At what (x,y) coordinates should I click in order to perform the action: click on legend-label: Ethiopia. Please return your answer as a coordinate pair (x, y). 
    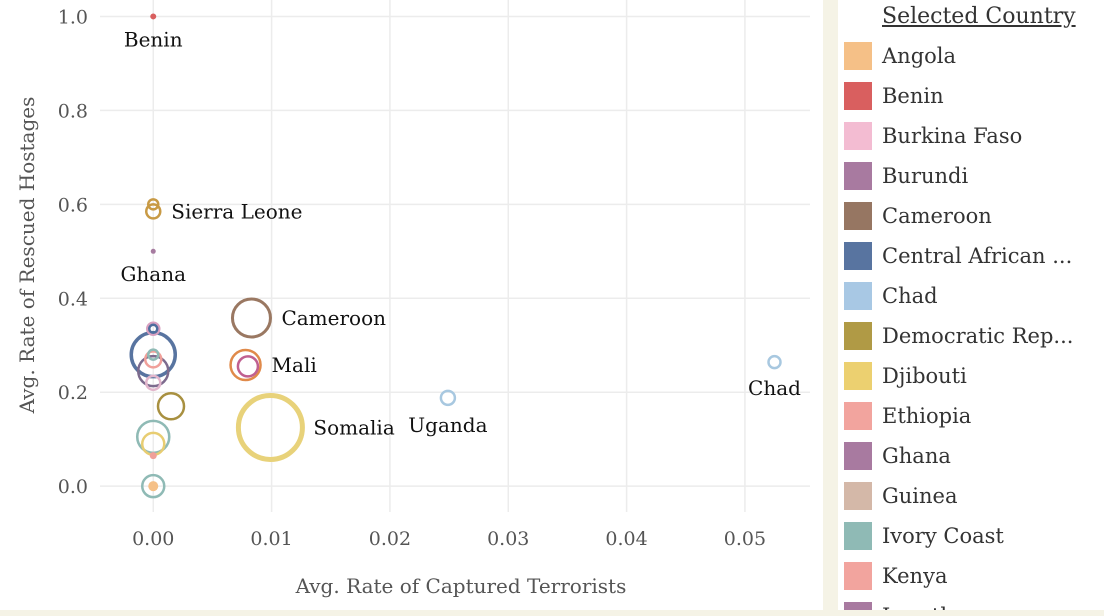
    Looking at the image, I should click on (927, 416).